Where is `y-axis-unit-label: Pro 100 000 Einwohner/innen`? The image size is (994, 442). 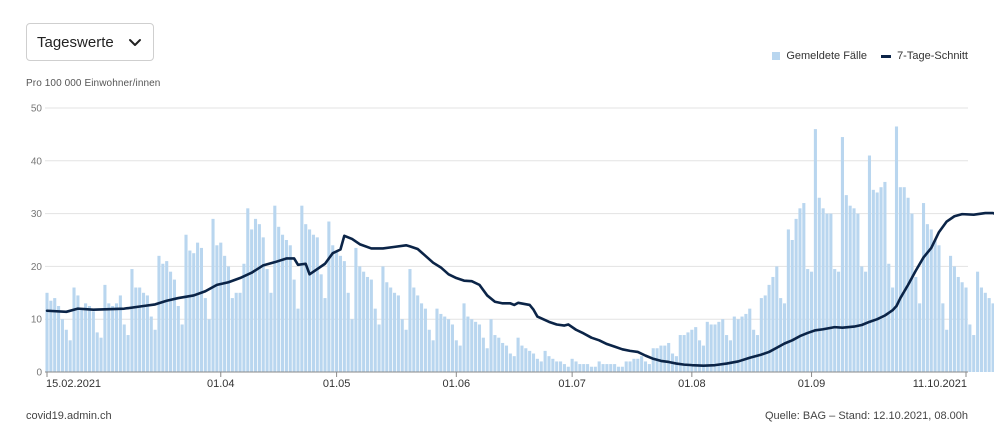
y-axis-unit-label: Pro 100 000 Einwohner/innen is located at coordinates (93, 83).